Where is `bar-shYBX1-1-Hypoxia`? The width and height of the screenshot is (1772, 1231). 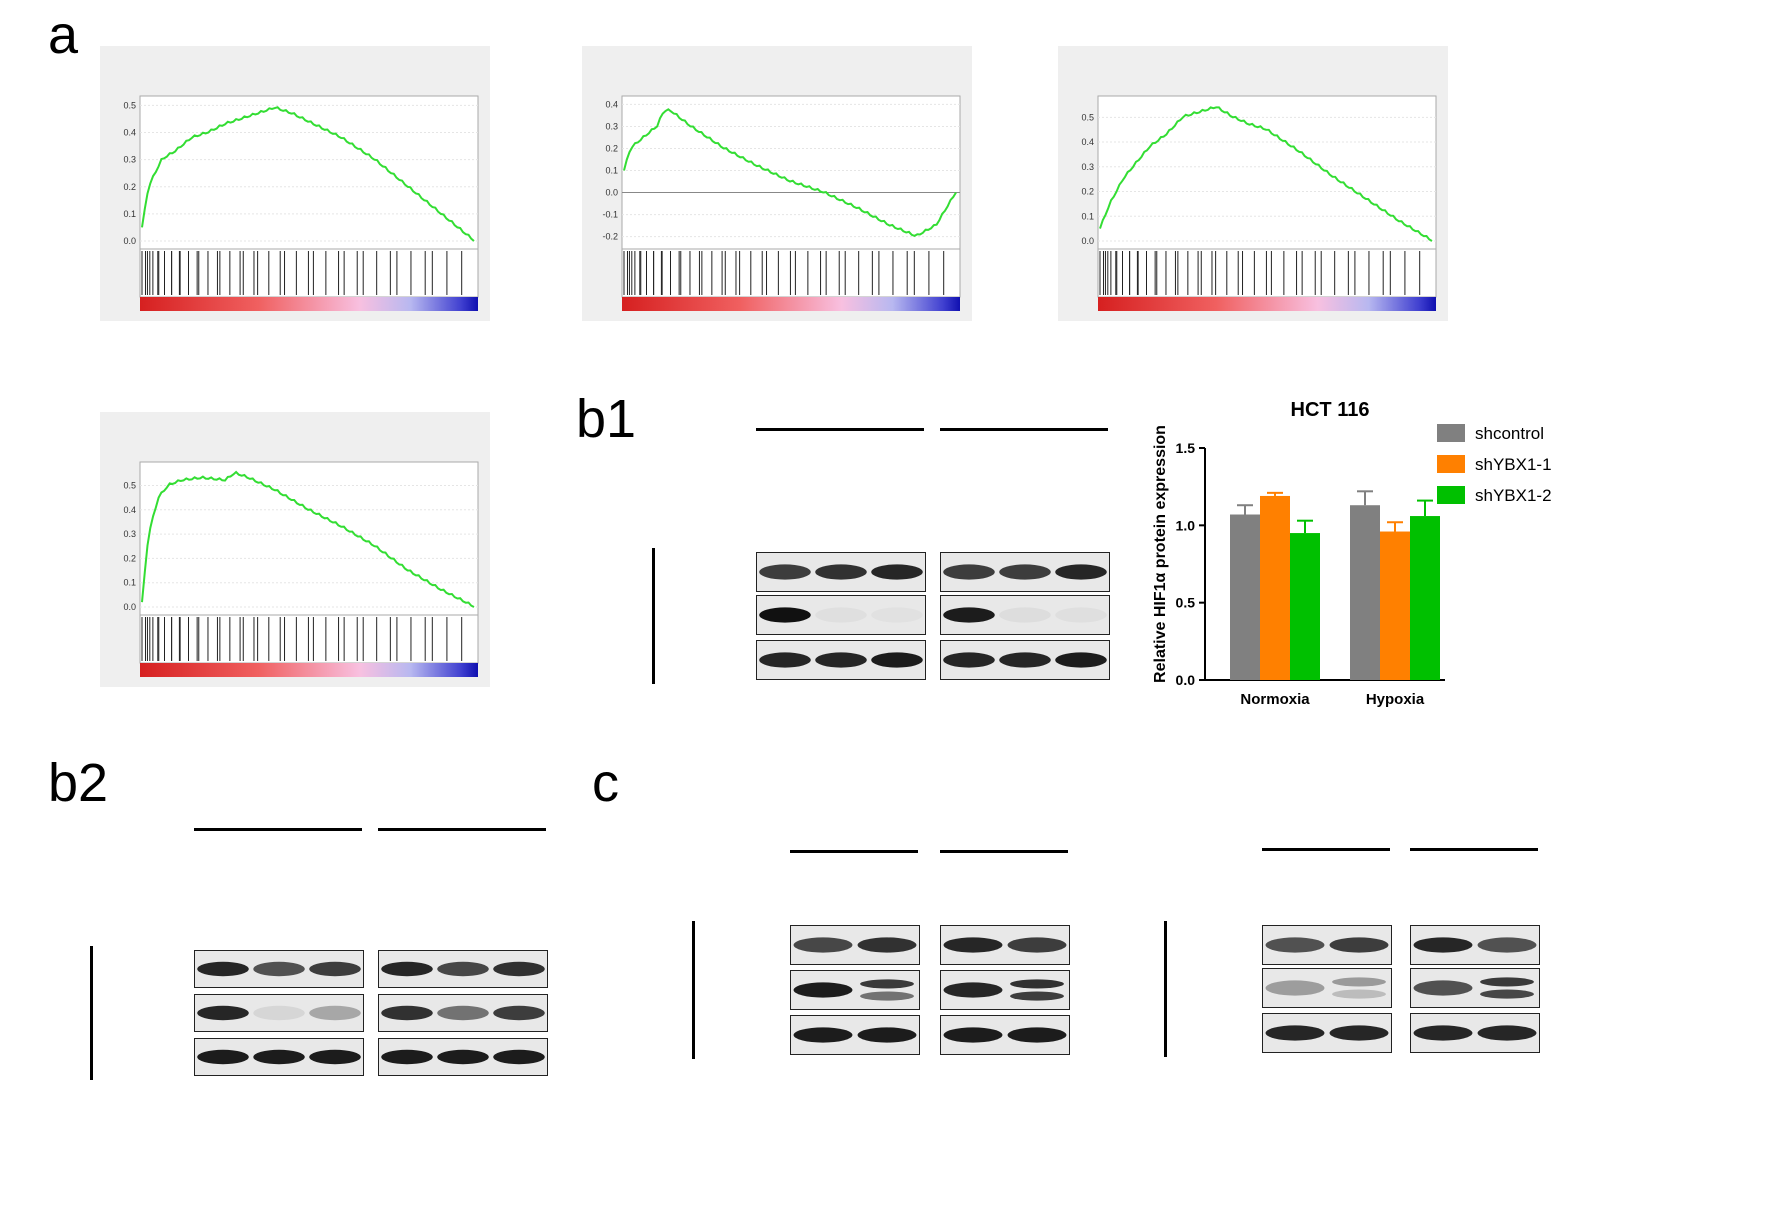
bar-shYBX1-1-Hypoxia is located at coordinates (1395, 605).